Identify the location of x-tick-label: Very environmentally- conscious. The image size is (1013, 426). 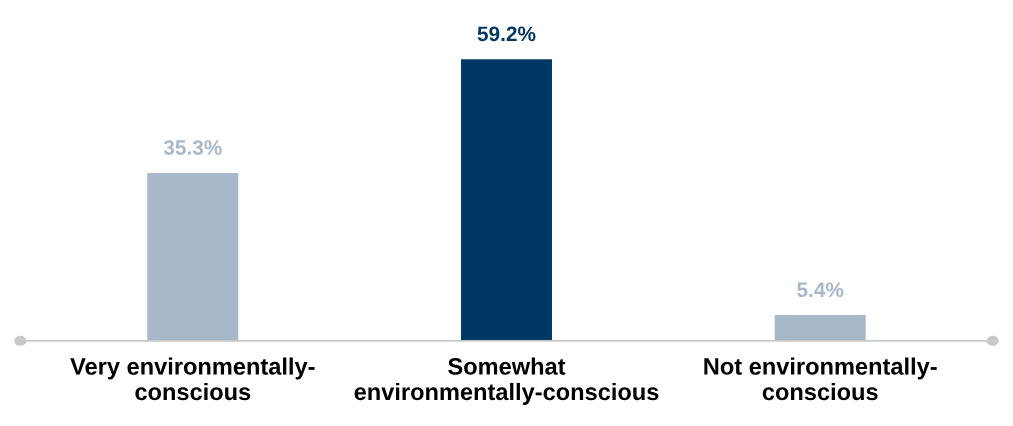
(192, 379).